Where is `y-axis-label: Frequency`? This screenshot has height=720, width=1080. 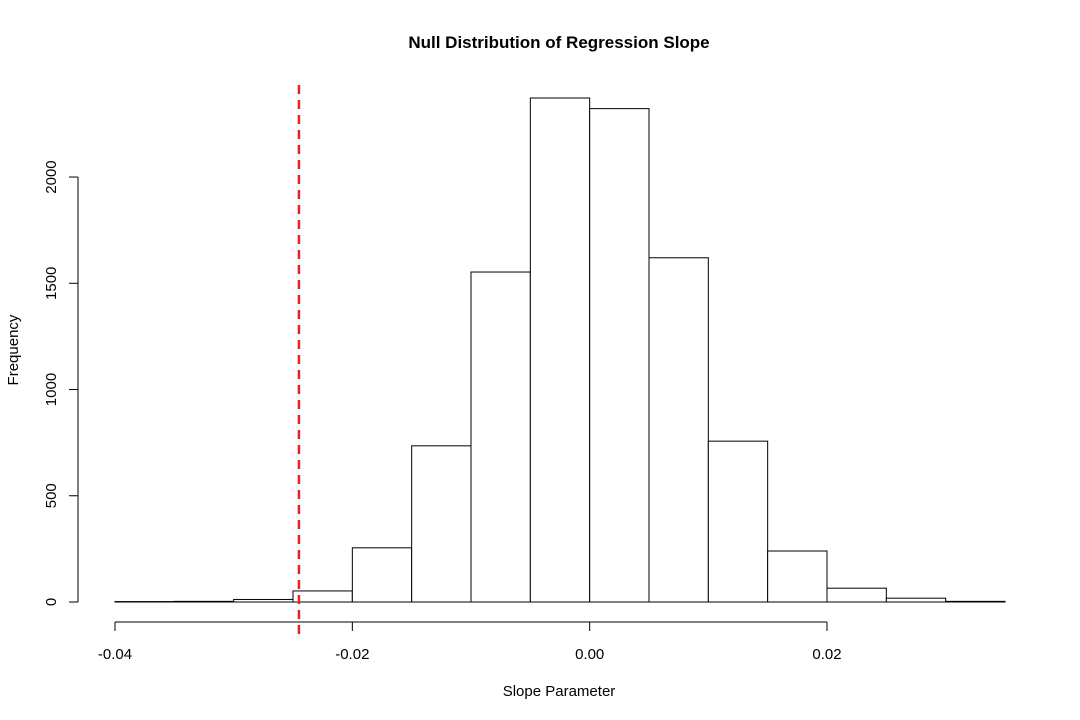 y-axis-label: Frequency is located at coordinates (13, 349).